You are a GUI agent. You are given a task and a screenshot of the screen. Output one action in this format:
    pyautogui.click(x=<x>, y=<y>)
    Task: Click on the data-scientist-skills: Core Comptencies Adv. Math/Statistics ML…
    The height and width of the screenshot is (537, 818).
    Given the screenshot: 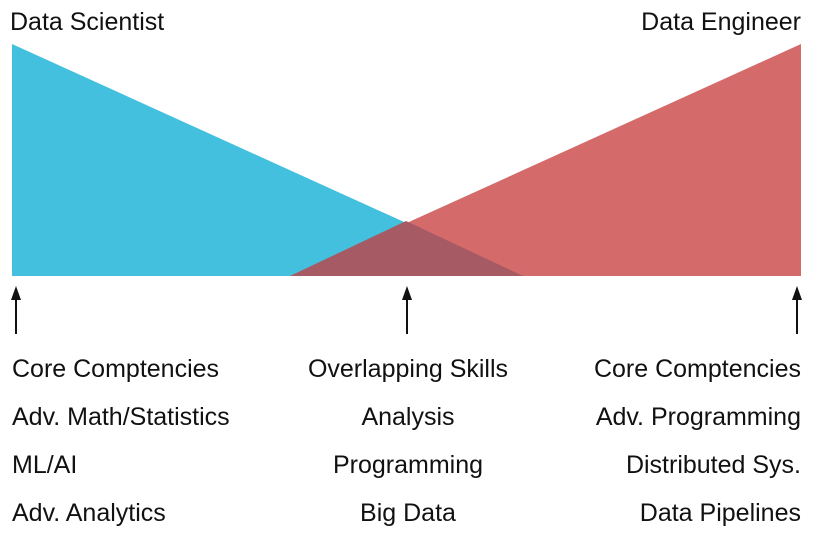 What is the action you would take?
    pyautogui.click(x=162, y=441)
    